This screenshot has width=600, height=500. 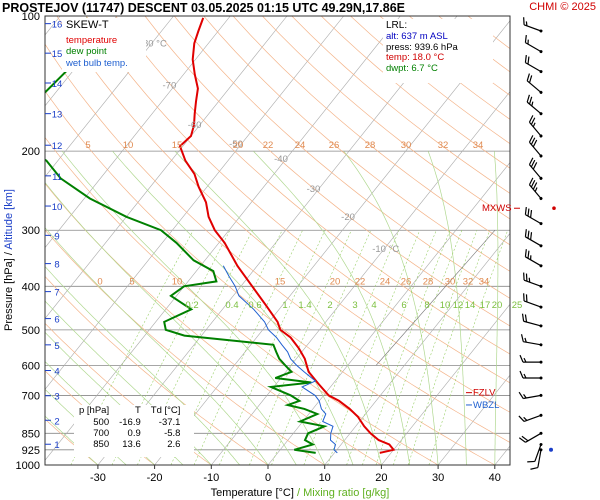 What do you see at coordinates (211, 478) in the screenshot?
I see `x-tick-label: -10` at bounding box center [211, 478].